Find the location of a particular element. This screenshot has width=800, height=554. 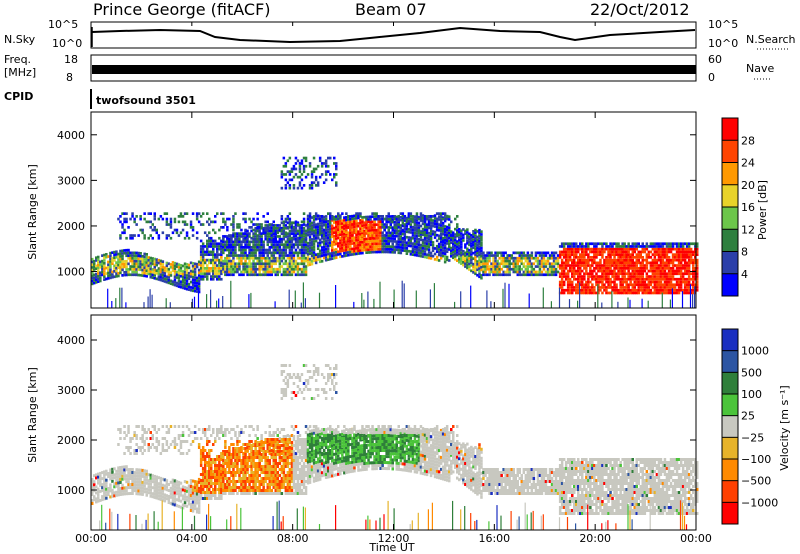

y-tick-label: 3000 is located at coordinates (71, 180).